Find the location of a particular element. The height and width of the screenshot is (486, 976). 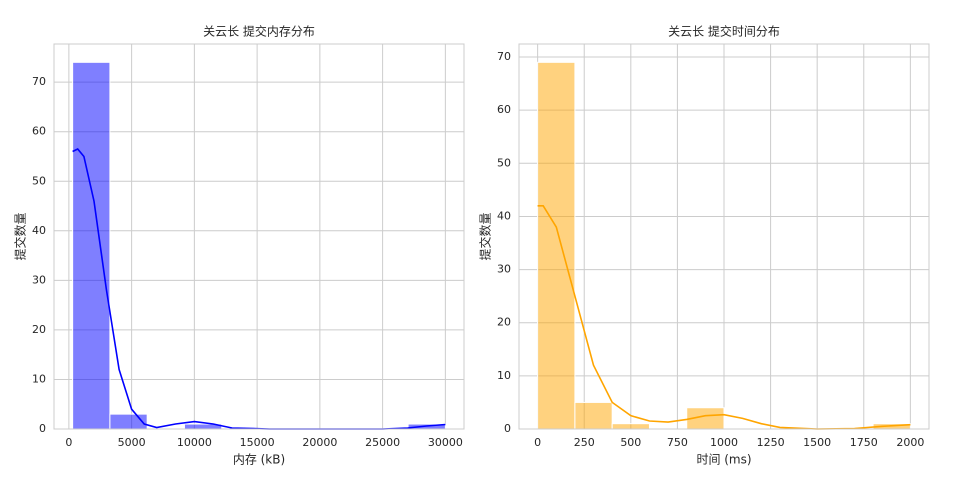

x-axis-label: 时间 (ms) is located at coordinates (723, 460).